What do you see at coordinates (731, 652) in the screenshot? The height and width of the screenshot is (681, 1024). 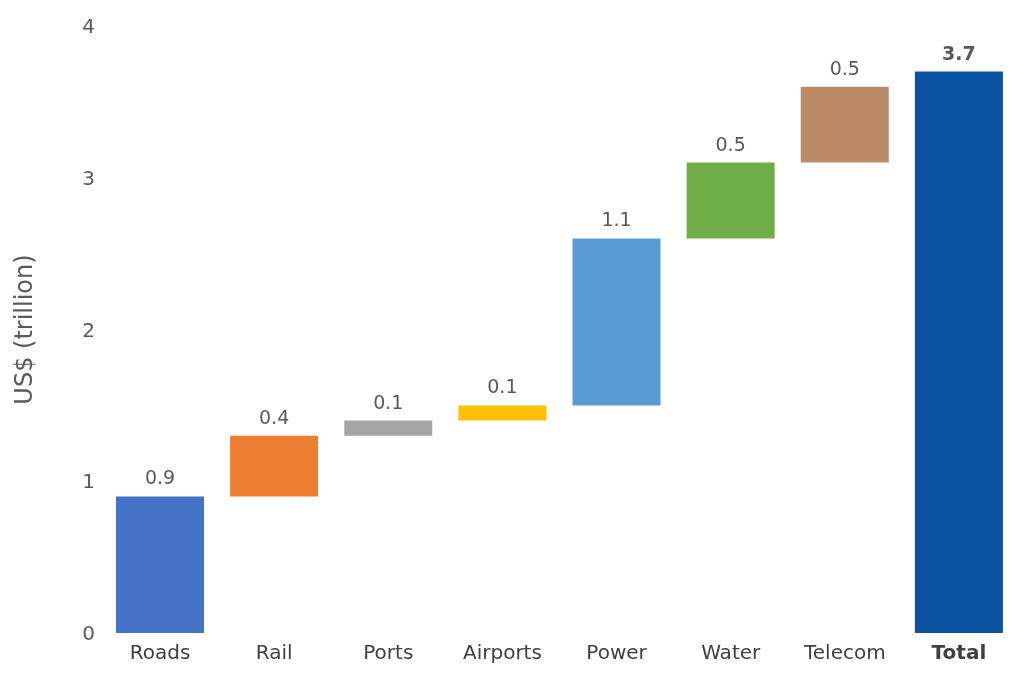 I see `x-tick-label: Water` at bounding box center [731, 652].